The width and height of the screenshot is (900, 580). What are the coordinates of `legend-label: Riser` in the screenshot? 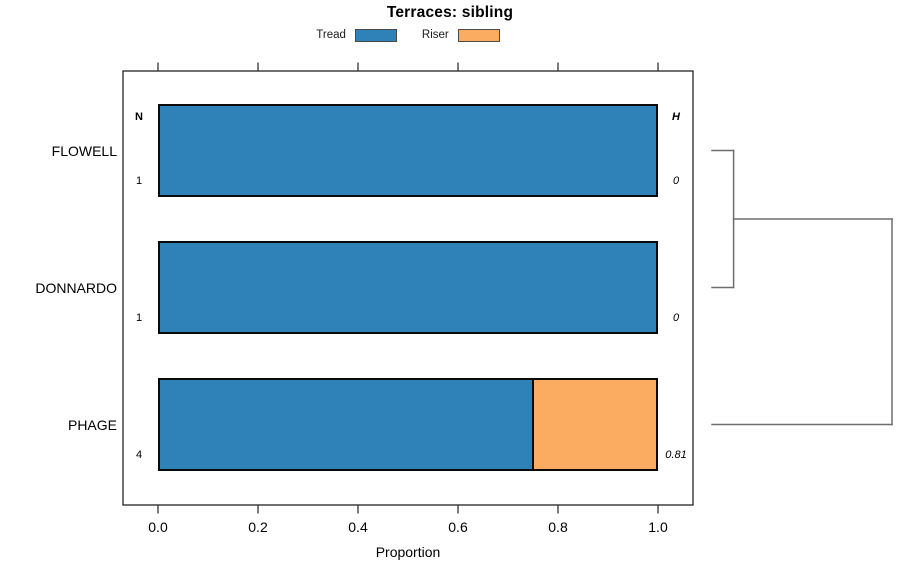 It's located at (435, 35).